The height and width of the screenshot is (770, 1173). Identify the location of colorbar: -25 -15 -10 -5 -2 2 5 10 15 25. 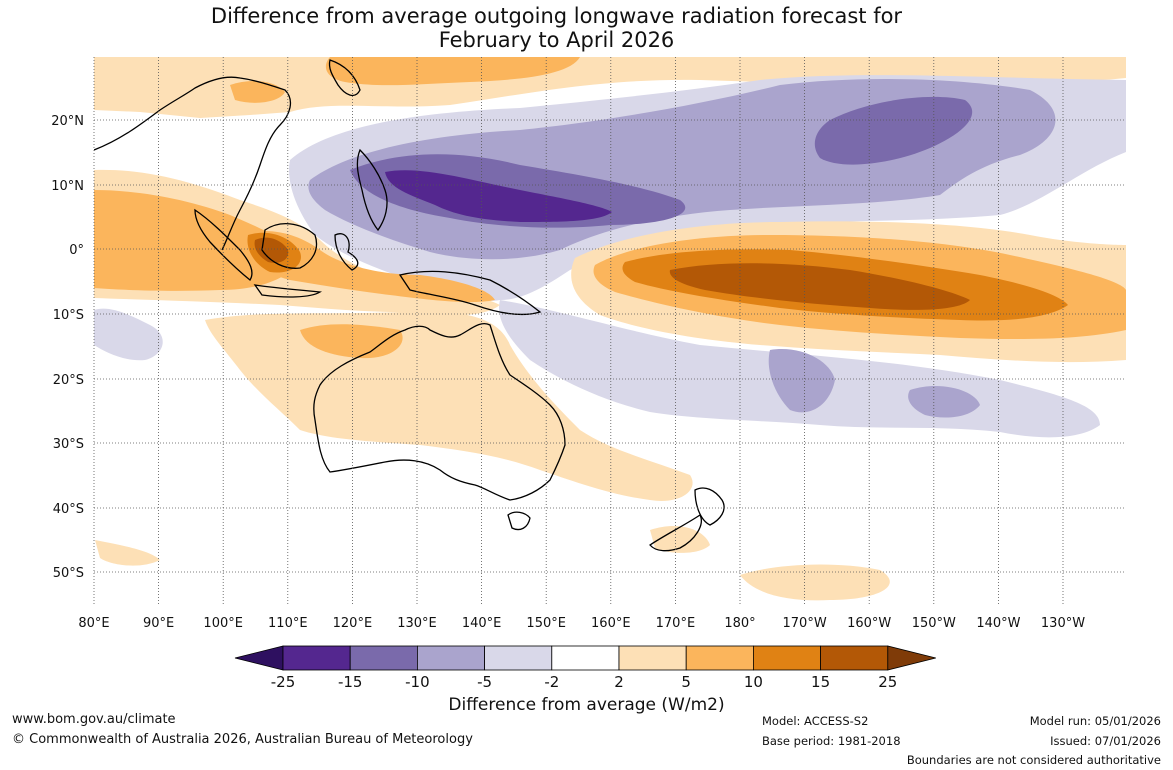
(585, 668).